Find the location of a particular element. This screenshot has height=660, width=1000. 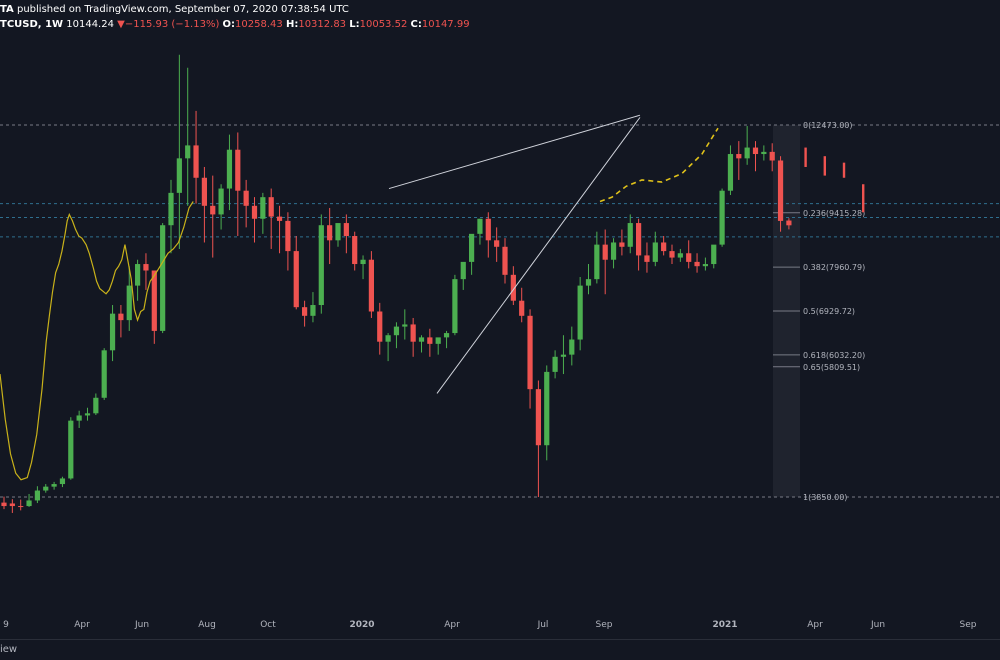

wedge-upper-line is located at coordinates (514, 152).